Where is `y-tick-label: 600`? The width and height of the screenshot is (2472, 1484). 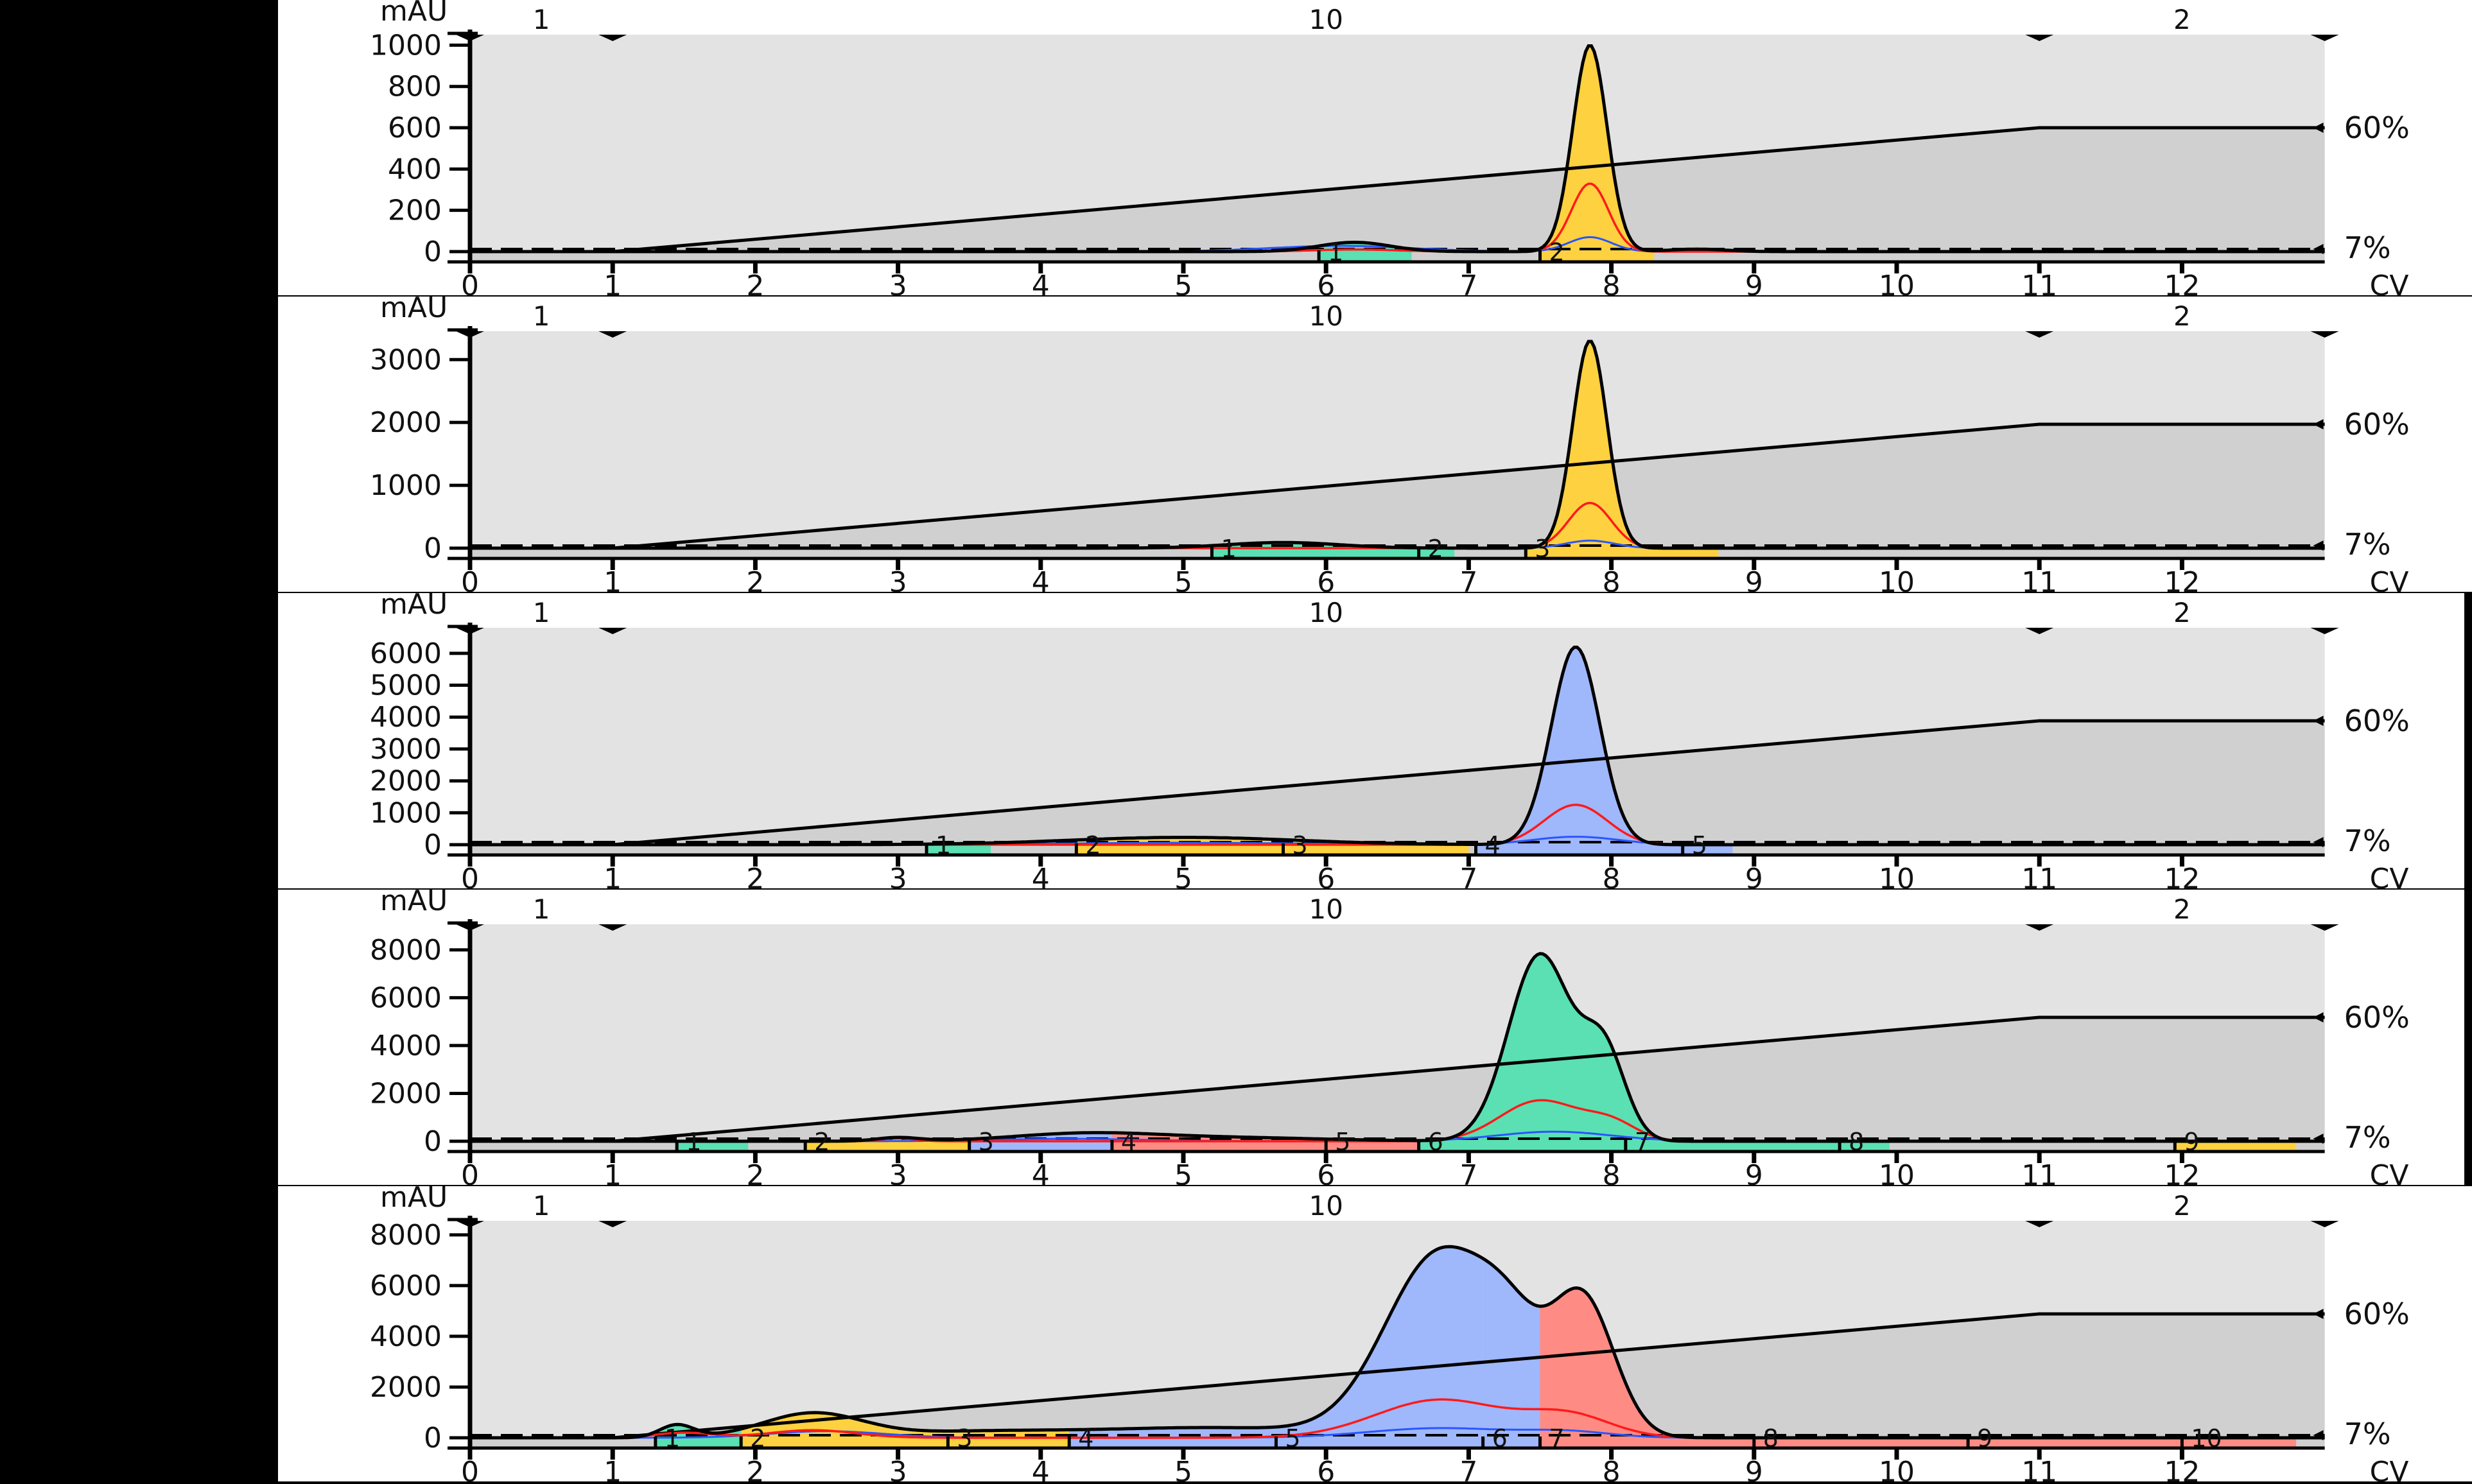
y-tick-label: 600 is located at coordinates (415, 128).